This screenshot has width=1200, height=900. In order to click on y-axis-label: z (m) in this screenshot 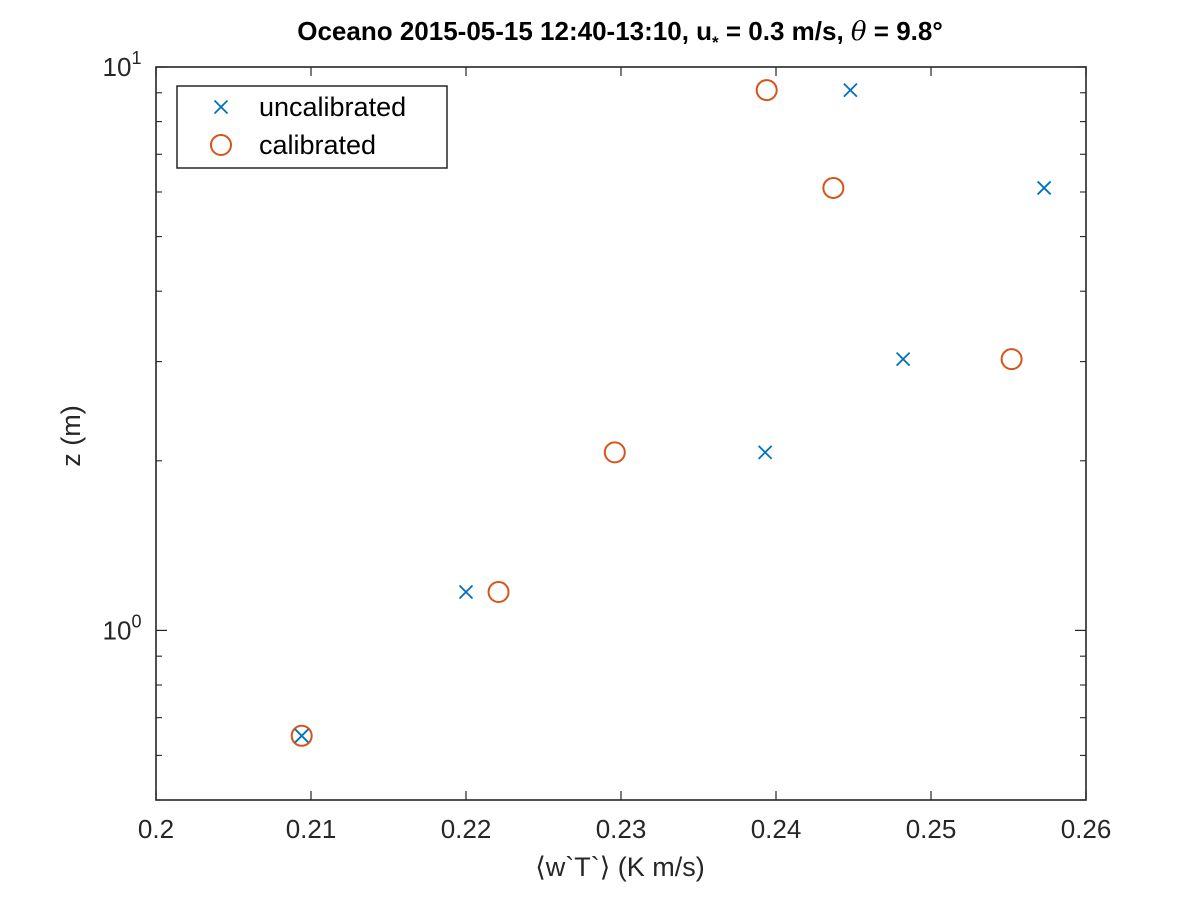, I will do `click(71, 435)`.